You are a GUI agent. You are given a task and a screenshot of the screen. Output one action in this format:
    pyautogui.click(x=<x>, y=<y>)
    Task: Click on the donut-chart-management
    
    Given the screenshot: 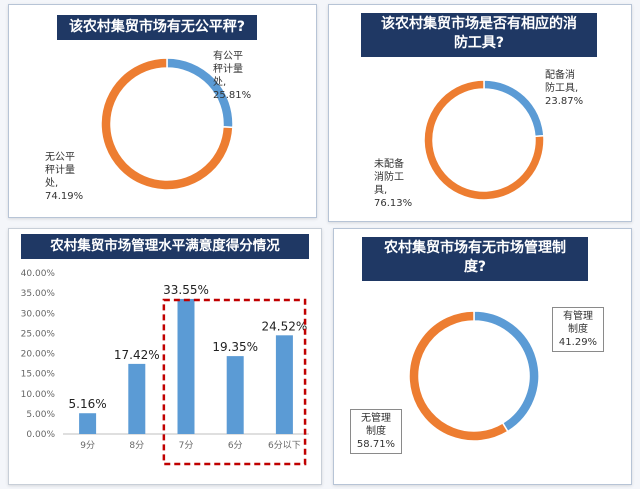 What is the action you would take?
    pyautogui.click(x=474, y=376)
    